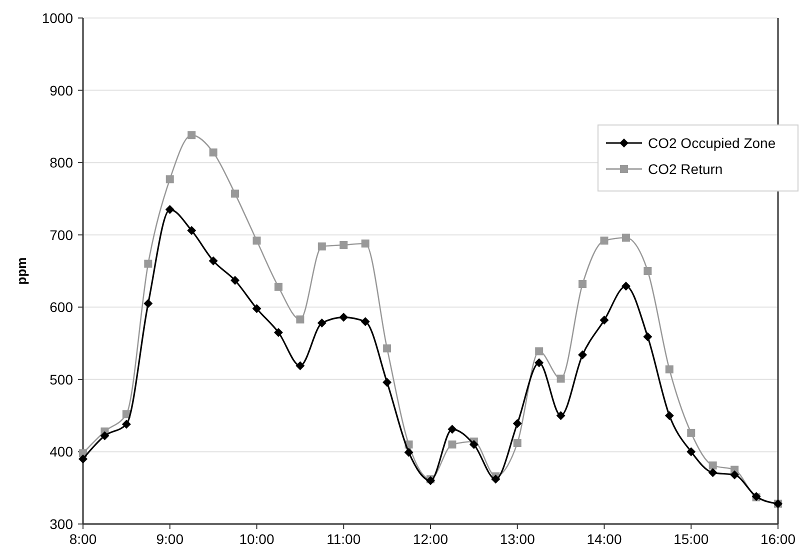 Image resolution: width=812 pixels, height=554 pixels. What do you see at coordinates (21, 271) in the screenshot?
I see `y-axis-title: ppm` at bounding box center [21, 271].